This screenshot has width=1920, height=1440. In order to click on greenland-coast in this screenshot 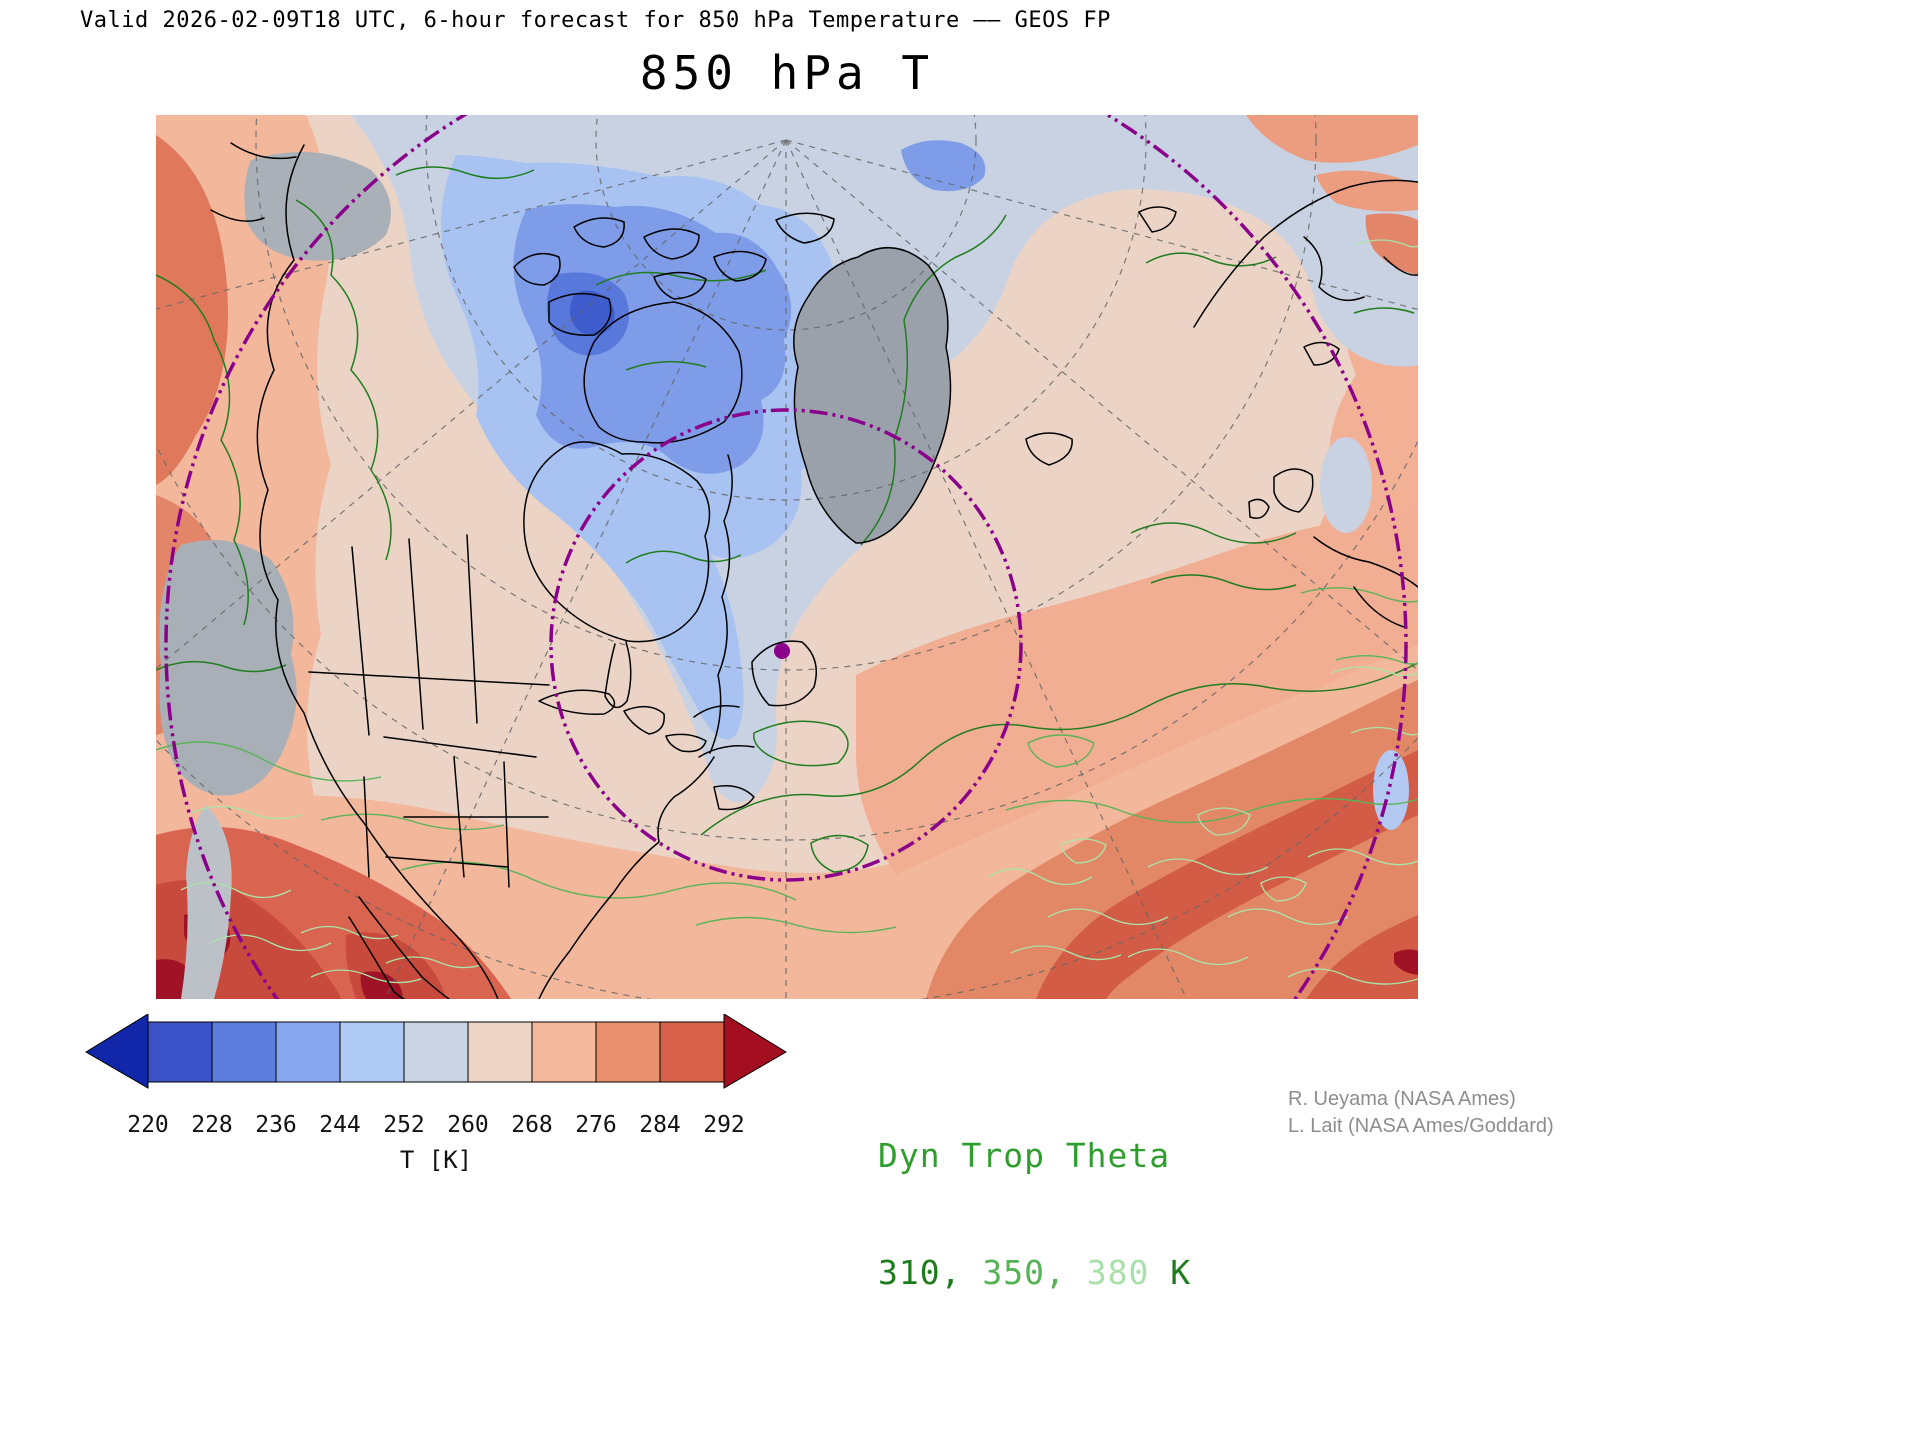, I will do `click(872, 395)`.